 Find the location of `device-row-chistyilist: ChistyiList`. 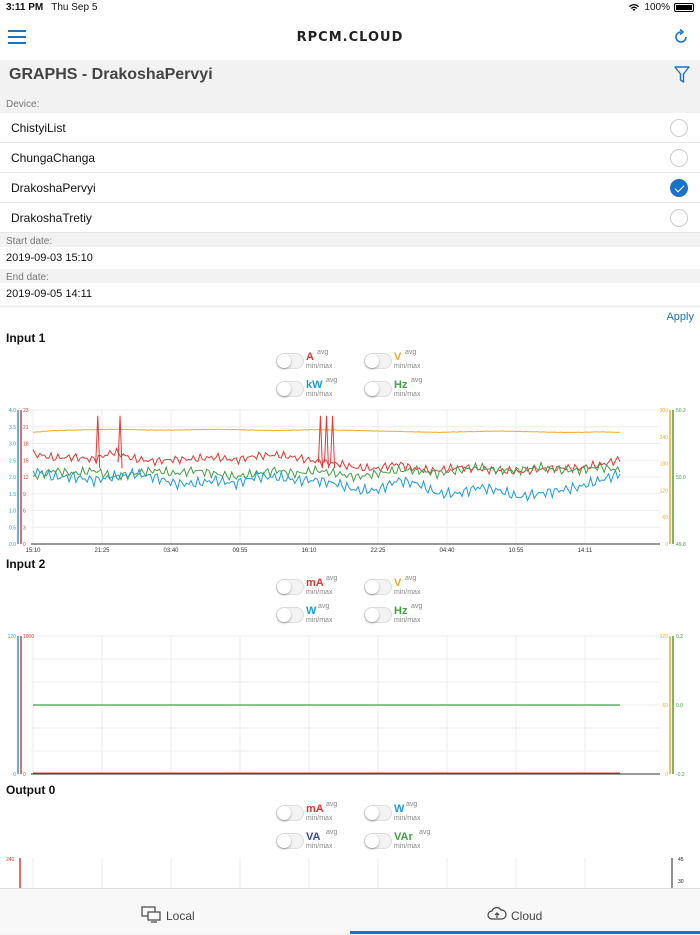

device-row-chistyilist: ChistyiList is located at coordinates (350, 128).